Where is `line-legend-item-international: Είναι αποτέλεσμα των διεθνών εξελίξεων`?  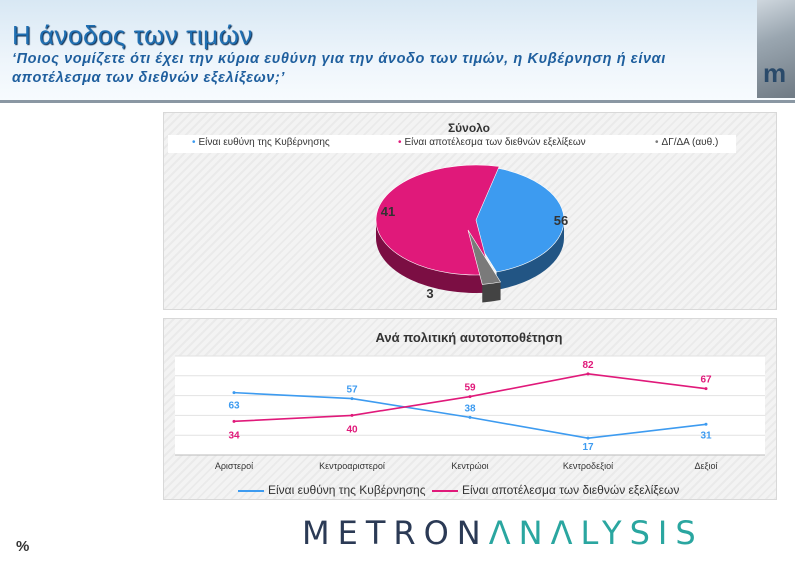 line-legend-item-international: Είναι αποτέλεσμα των διεθνών εξελίξεων is located at coordinates (555, 490).